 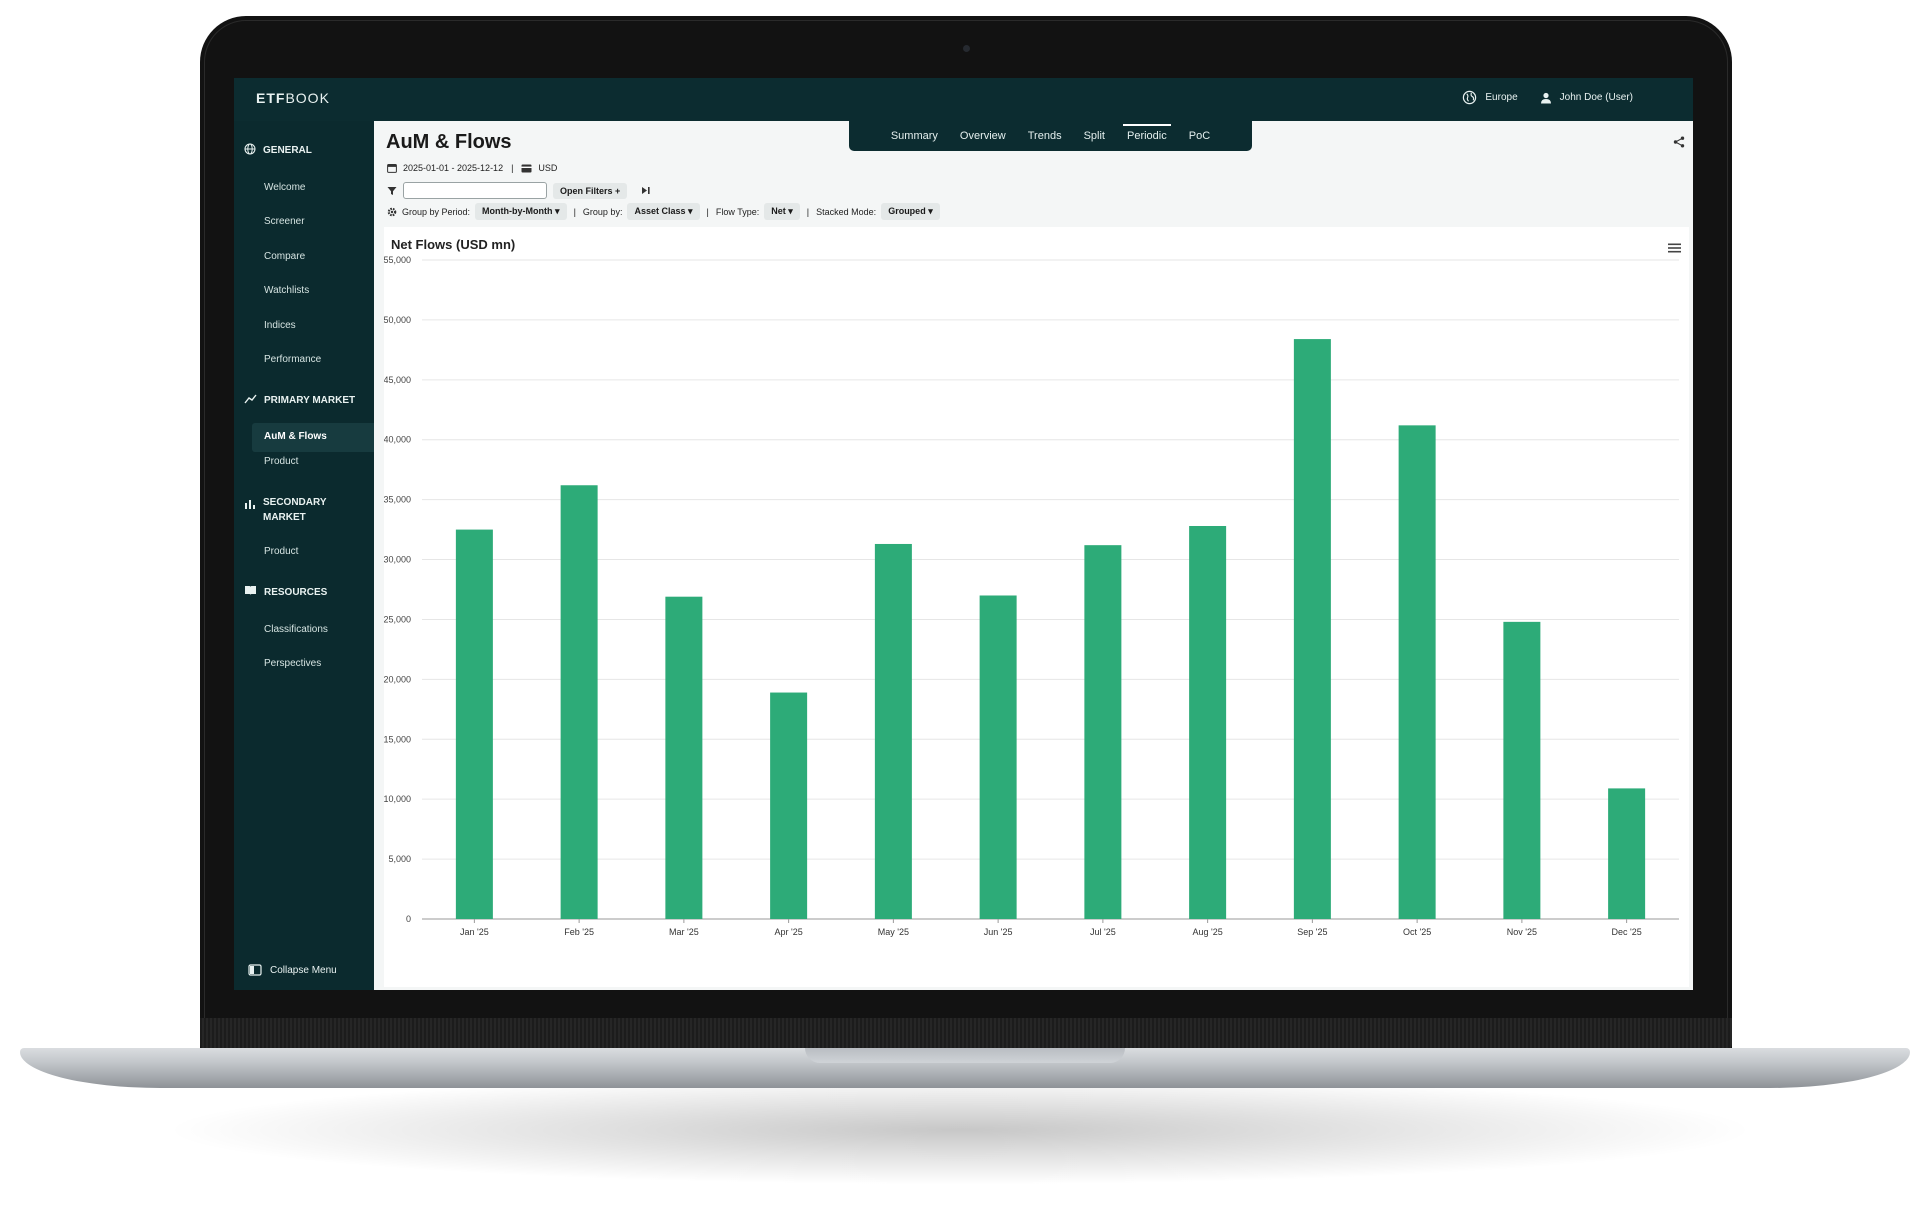 I want to click on region-label: Europe, so click(x=1501, y=97).